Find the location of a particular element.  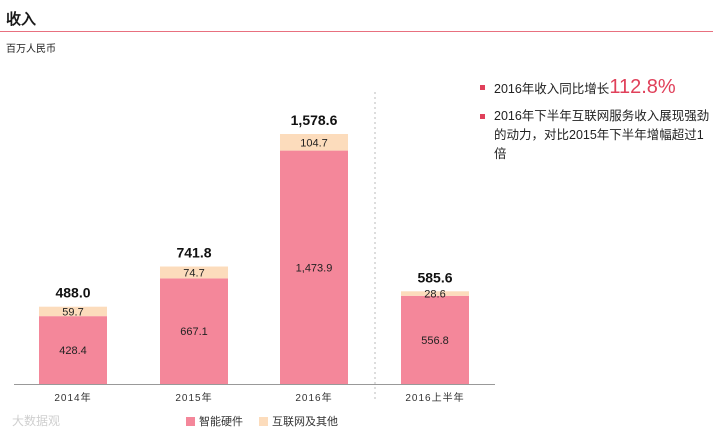

total-label-2: 1,578.6 is located at coordinates (314, 120).